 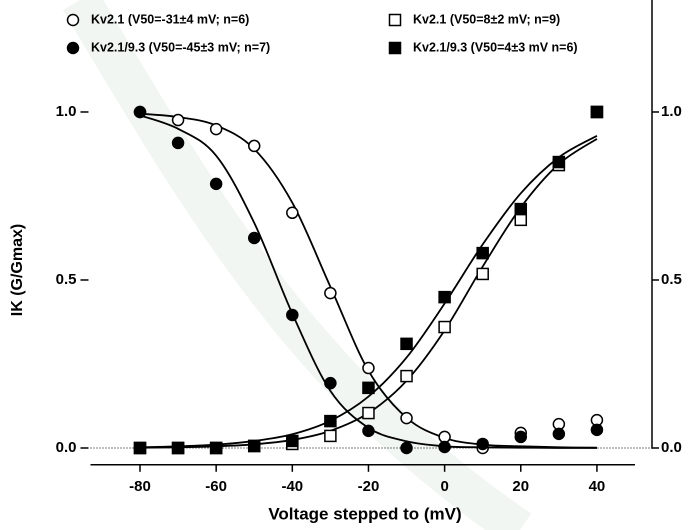 I want to click on y2-tick-label: 1.0, so click(x=671, y=111).